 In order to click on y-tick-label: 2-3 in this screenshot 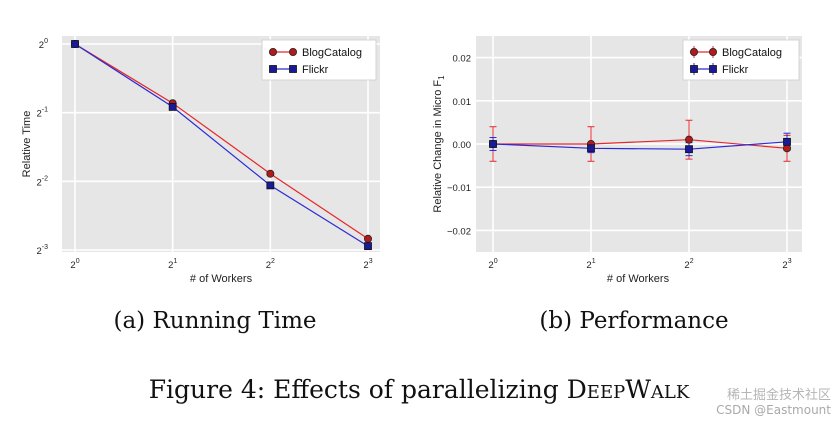, I will do `click(42, 250)`.